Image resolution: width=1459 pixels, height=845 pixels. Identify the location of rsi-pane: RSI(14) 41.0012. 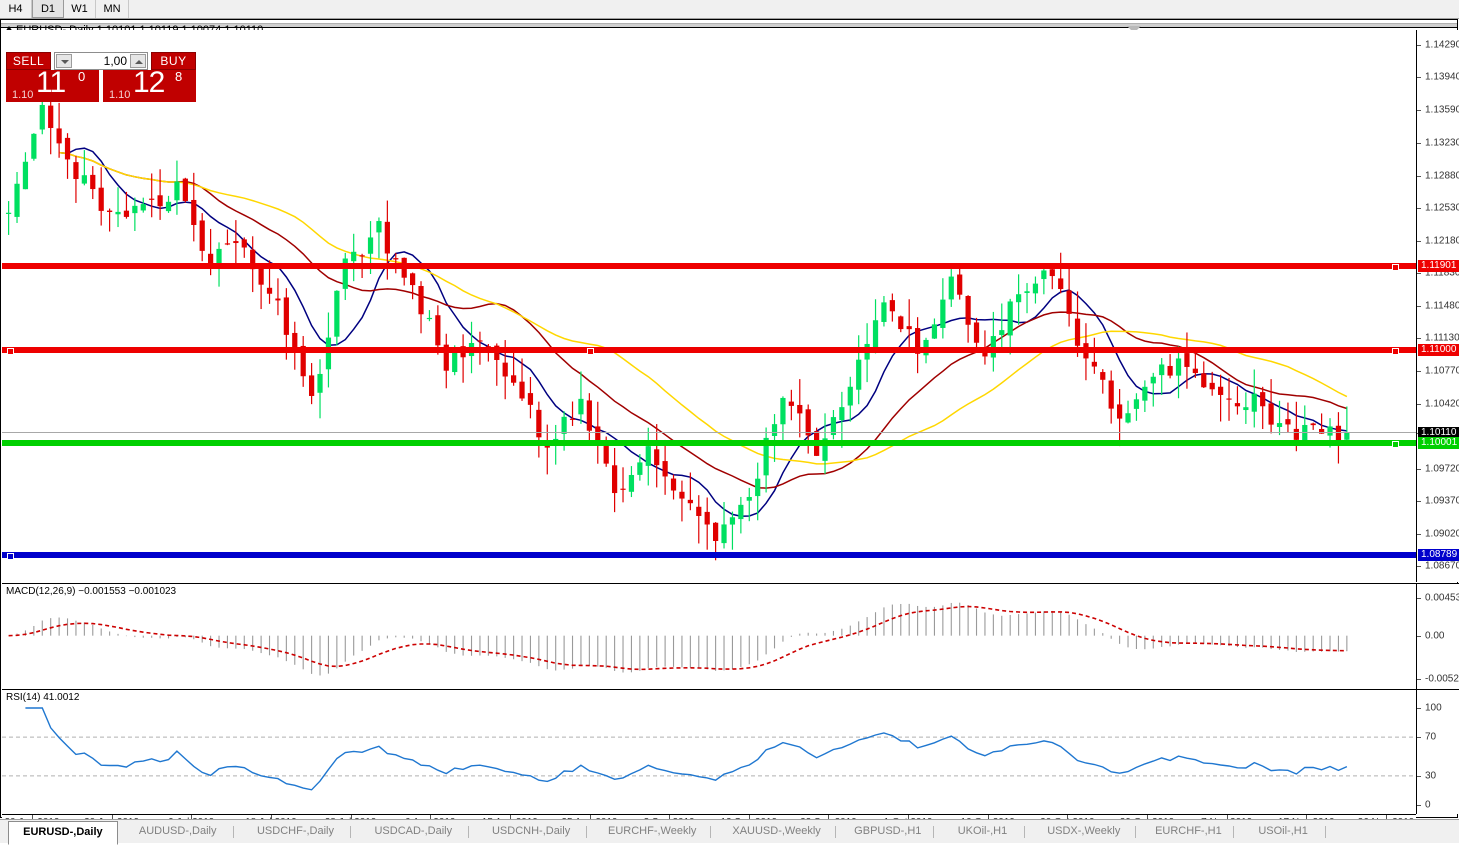
(709, 751).